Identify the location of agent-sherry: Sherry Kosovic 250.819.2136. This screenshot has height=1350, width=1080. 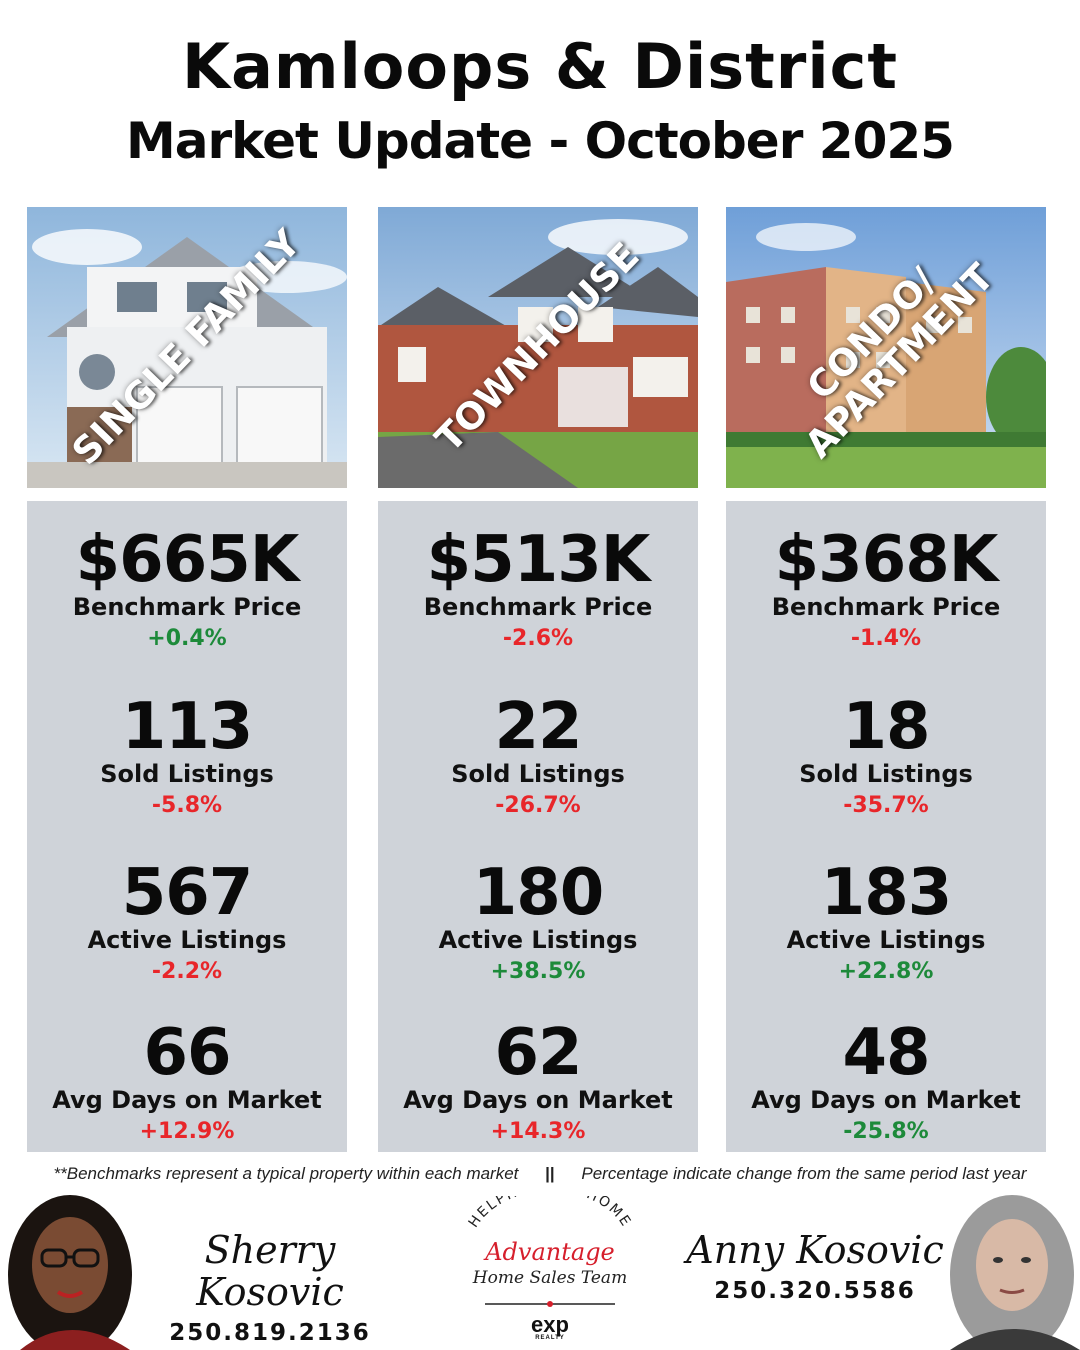
(270, 1287).